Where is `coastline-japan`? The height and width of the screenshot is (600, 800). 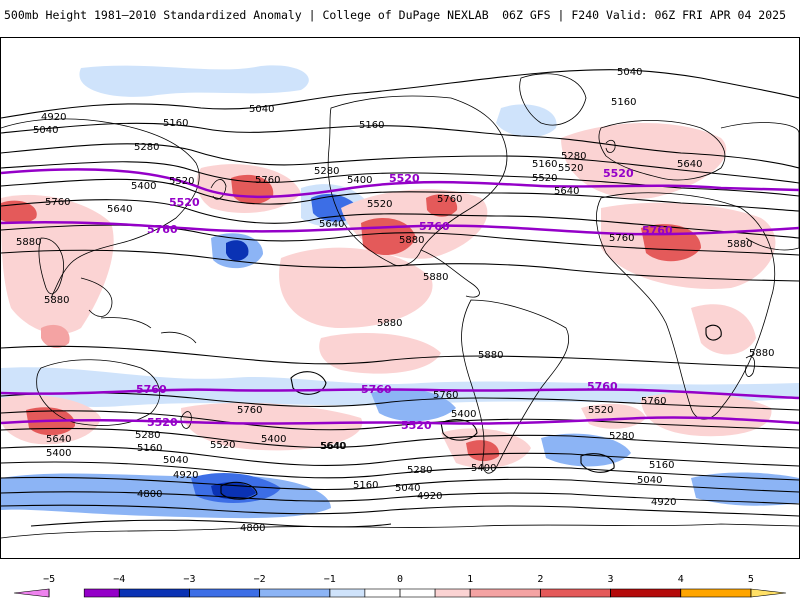 coastline-japan is located at coordinates (218, 189).